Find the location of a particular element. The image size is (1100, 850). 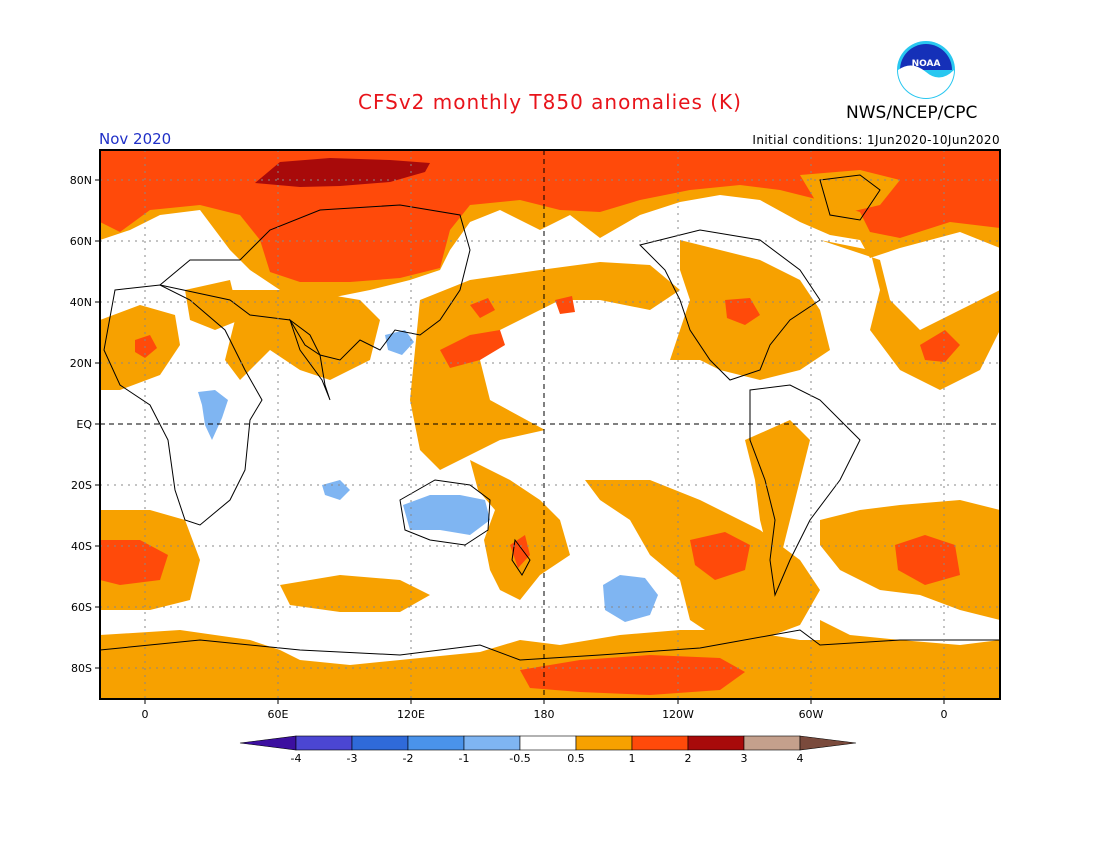

colorbar-label: 0.5 is located at coordinates (576, 758).